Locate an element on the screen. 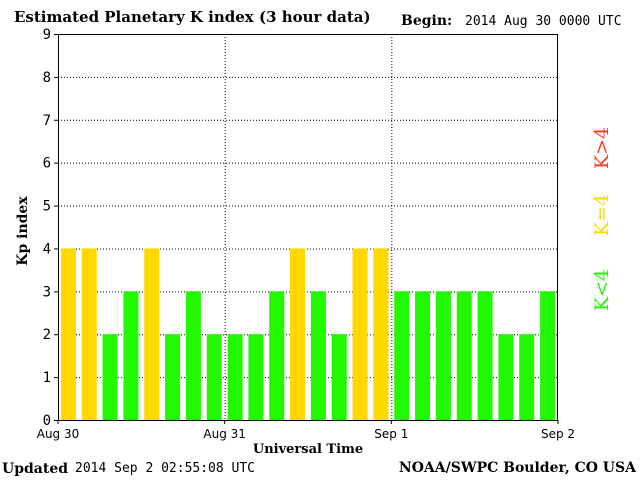 The width and height of the screenshot is (640, 480). x-tick-label: Sep 2 is located at coordinates (558, 434).